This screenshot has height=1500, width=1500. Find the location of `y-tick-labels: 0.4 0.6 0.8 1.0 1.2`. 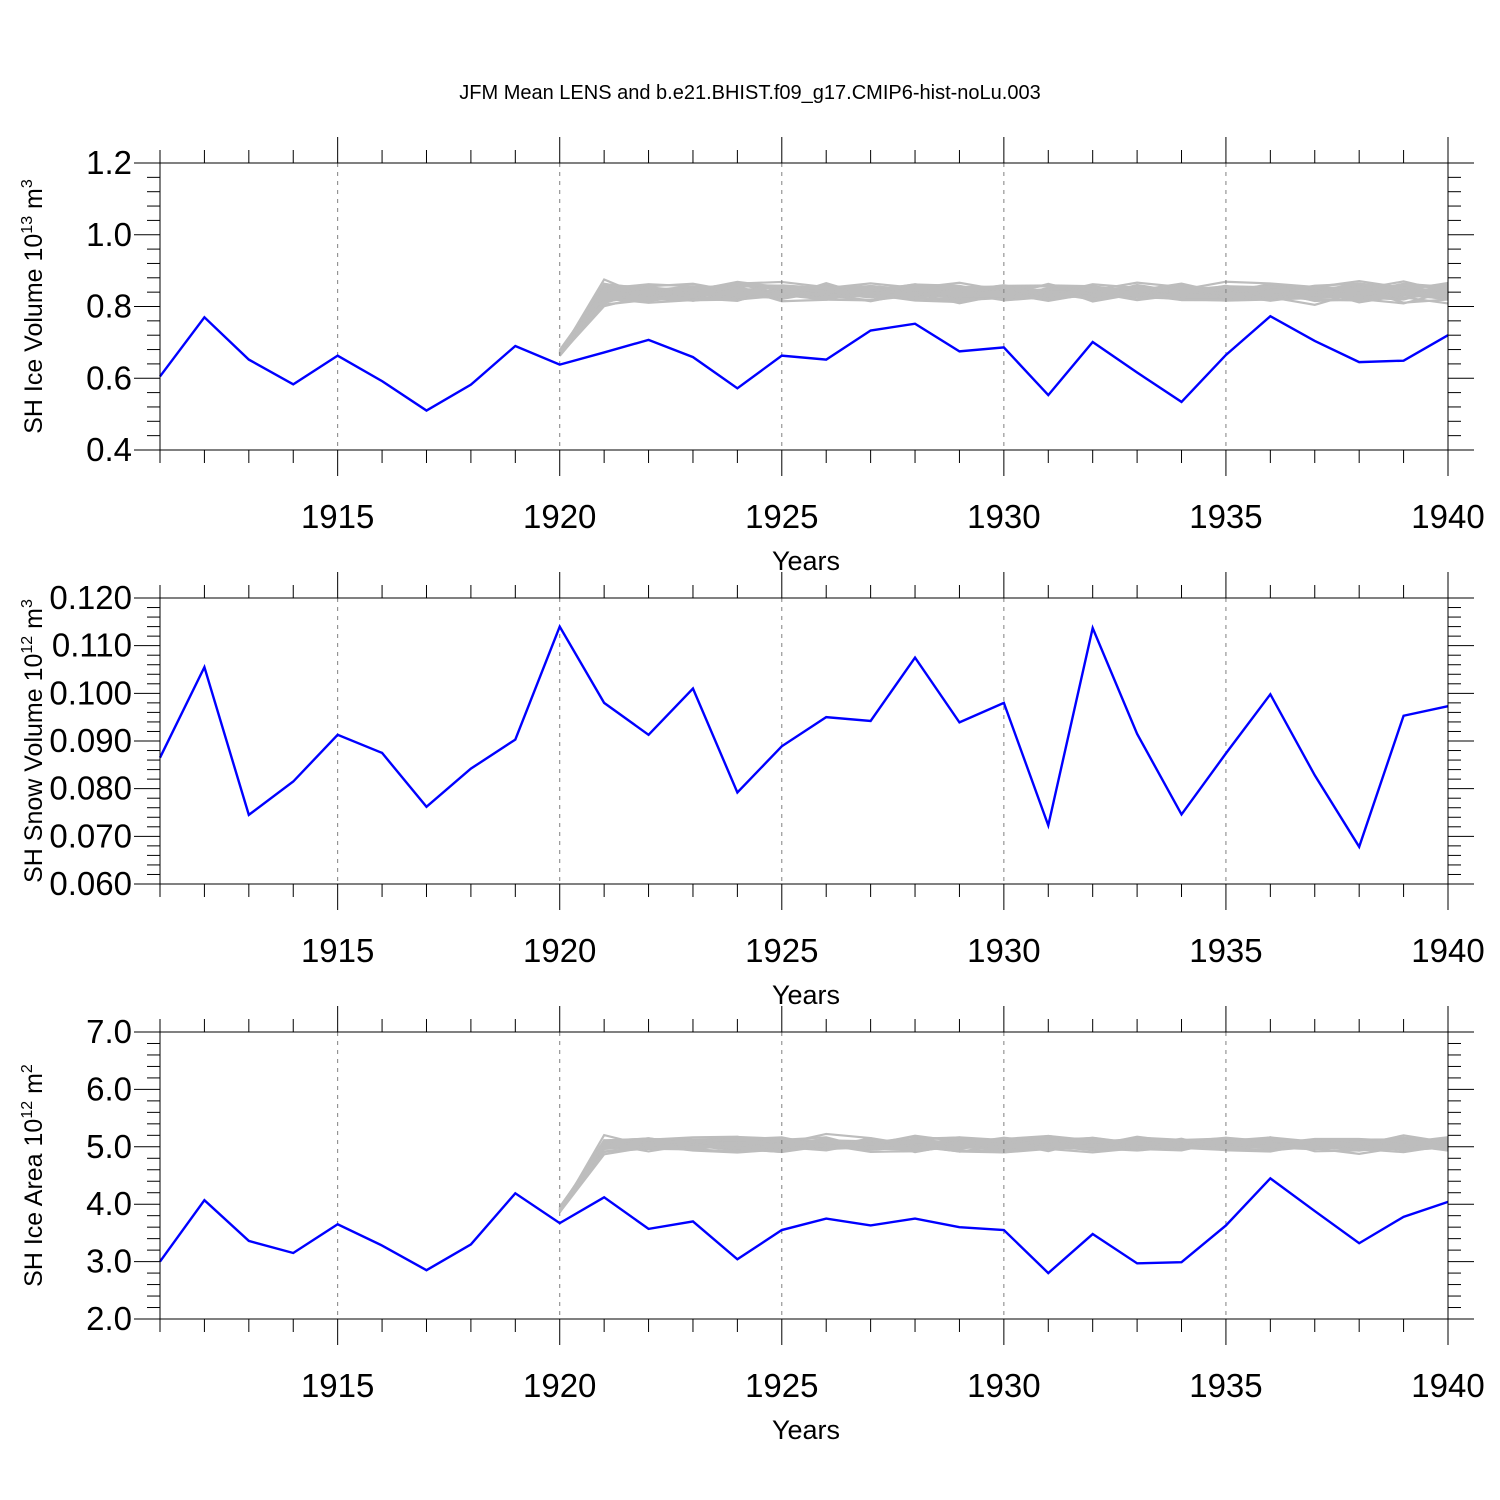

y-tick-labels: 0.4 0.6 0.8 1.0 1.2 is located at coordinates (109, 306).